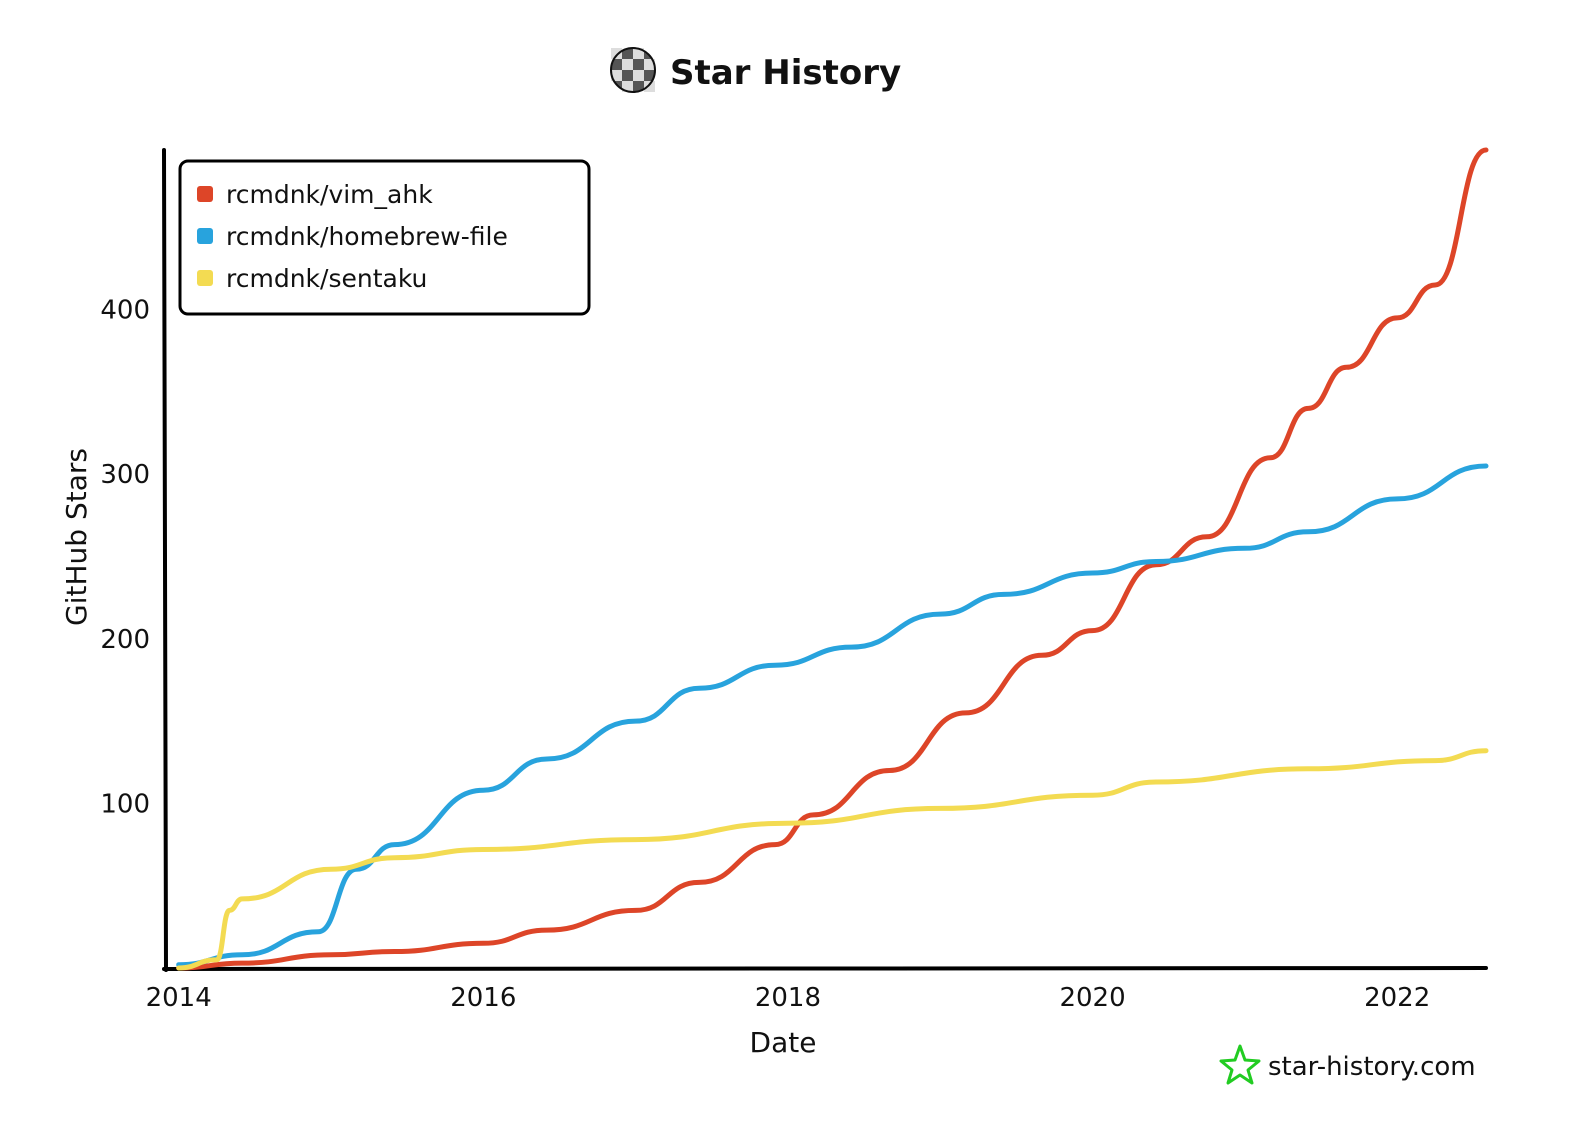  I want to click on watermark-text: star-history.com, so click(1372, 1067).